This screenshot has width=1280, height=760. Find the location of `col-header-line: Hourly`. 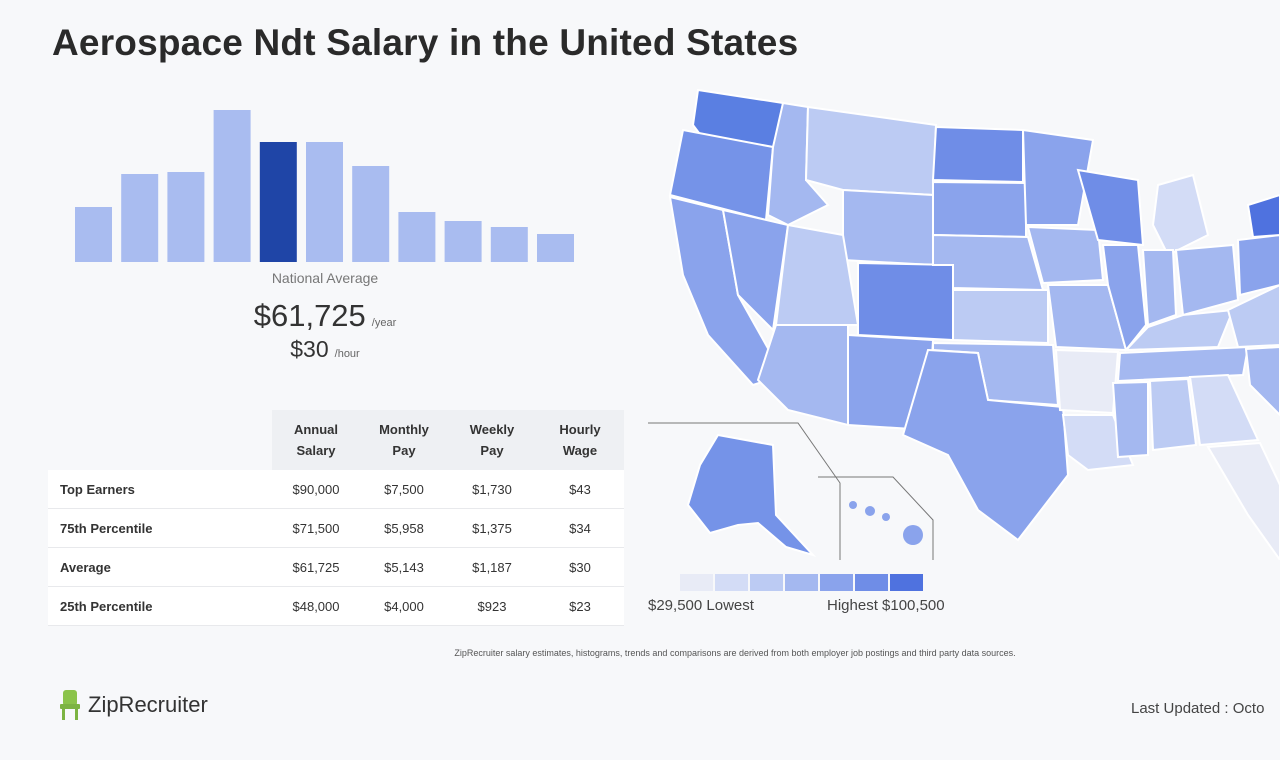

col-header-line: Hourly is located at coordinates (580, 429).